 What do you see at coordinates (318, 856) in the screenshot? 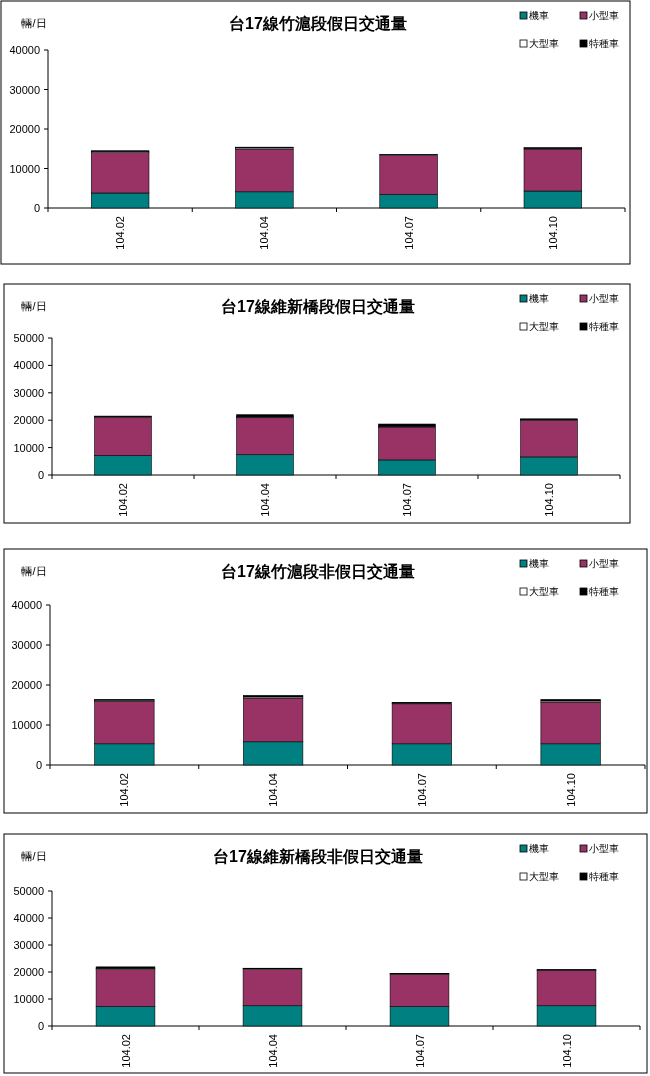
I see `chart-title: 台17線維新橋段非假日交通量` at bounding box center [318, 856].